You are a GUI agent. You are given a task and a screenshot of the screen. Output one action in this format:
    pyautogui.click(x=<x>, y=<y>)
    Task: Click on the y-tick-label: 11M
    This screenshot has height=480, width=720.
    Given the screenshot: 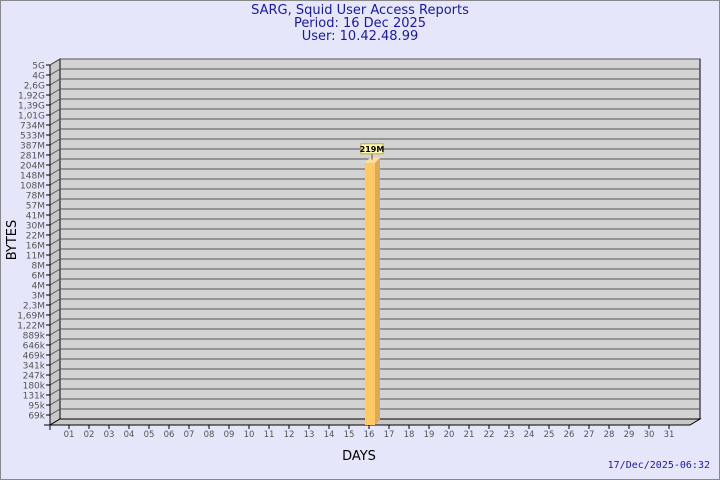 What is the action you would take?
    pyautogui.click(x=35, y=257)
    